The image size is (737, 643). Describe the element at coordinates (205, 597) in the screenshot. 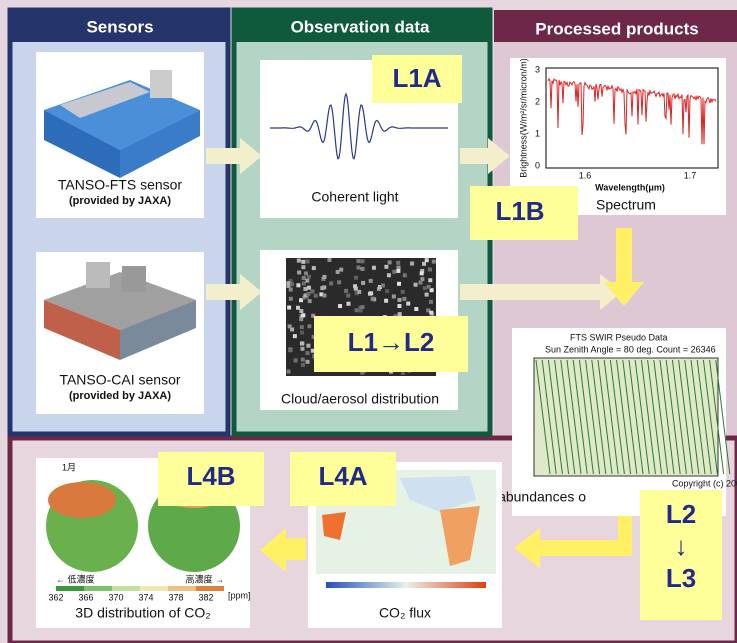

I see `colorbar-label: 382` at that location.